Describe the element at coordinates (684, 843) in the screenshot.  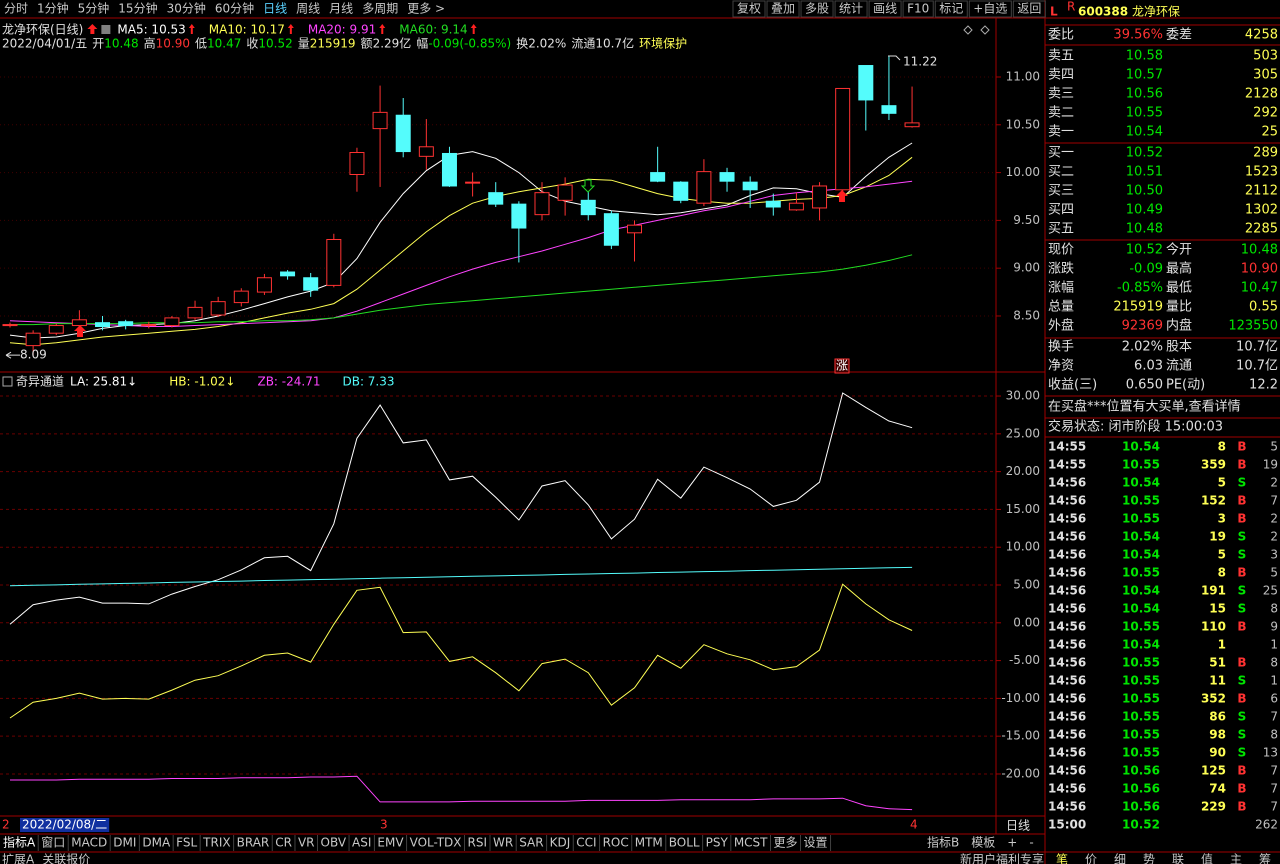
I see `indicator-tab: BOLL` at that location.